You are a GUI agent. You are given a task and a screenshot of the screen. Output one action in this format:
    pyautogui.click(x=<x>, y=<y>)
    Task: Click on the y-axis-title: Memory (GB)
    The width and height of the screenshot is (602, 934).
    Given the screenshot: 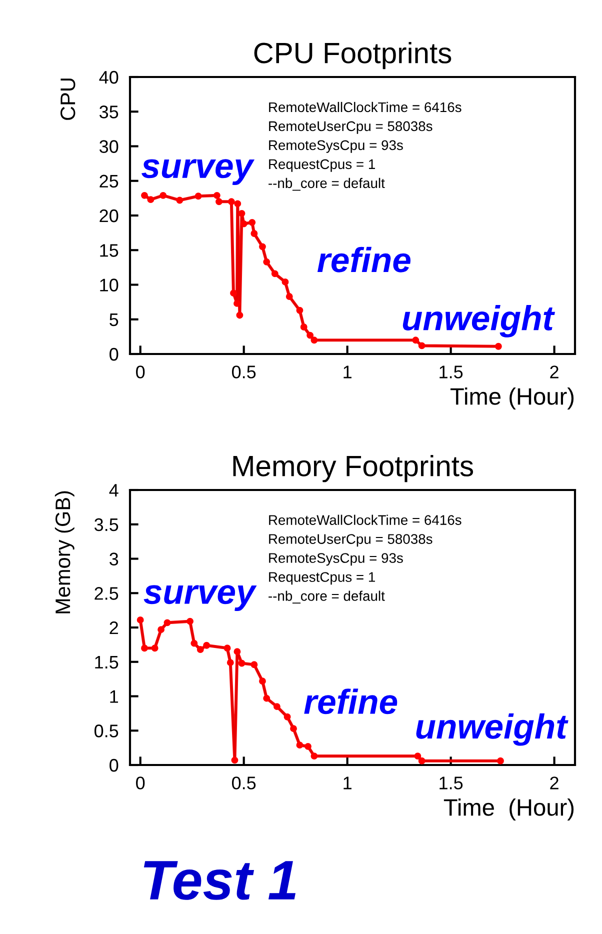 What is the action you would take?
    pyautogui.click(x=64, y=552)
    